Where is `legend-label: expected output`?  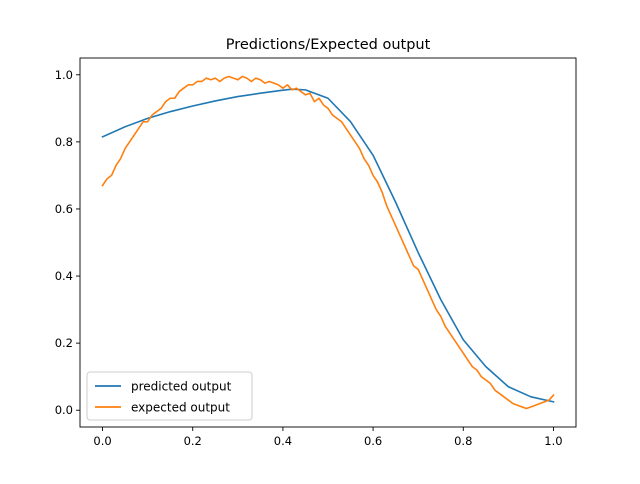 legend-label: expected output is located at coordinates (180, 408).